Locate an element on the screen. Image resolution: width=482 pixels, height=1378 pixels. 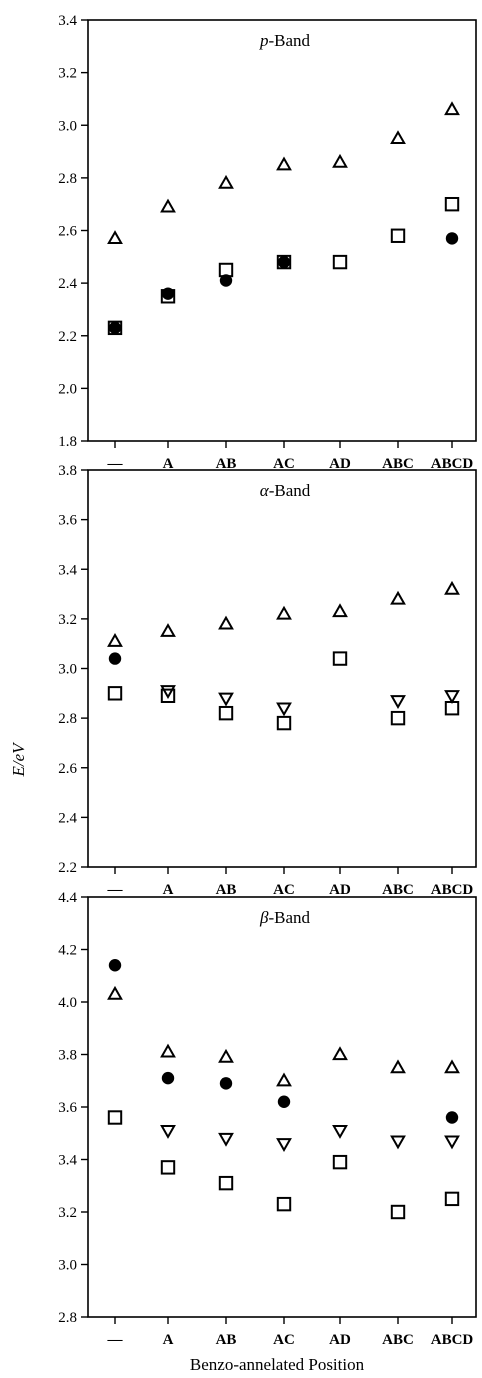
data-point-square-open-s1-c5 is located at coordinates (398, 235).